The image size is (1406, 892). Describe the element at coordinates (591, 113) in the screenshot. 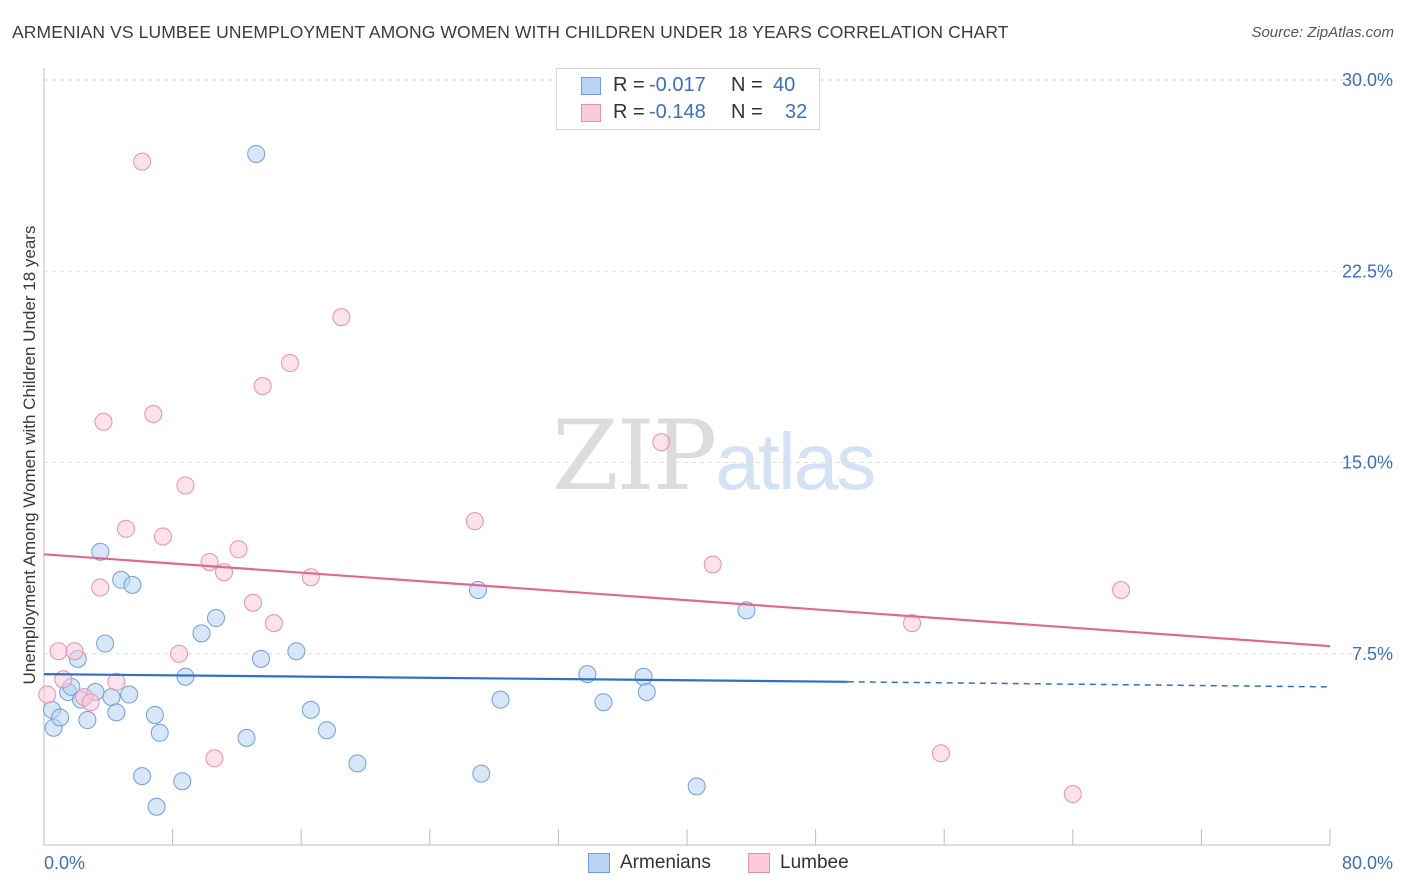

I see `lumbee-swatch` at that location.